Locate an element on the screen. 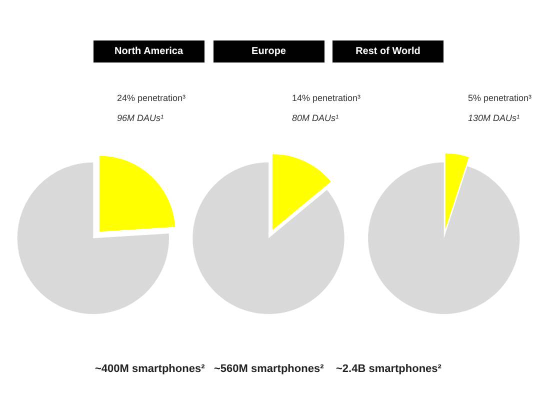  chart-title: North America is located at coordinates (149, 51).